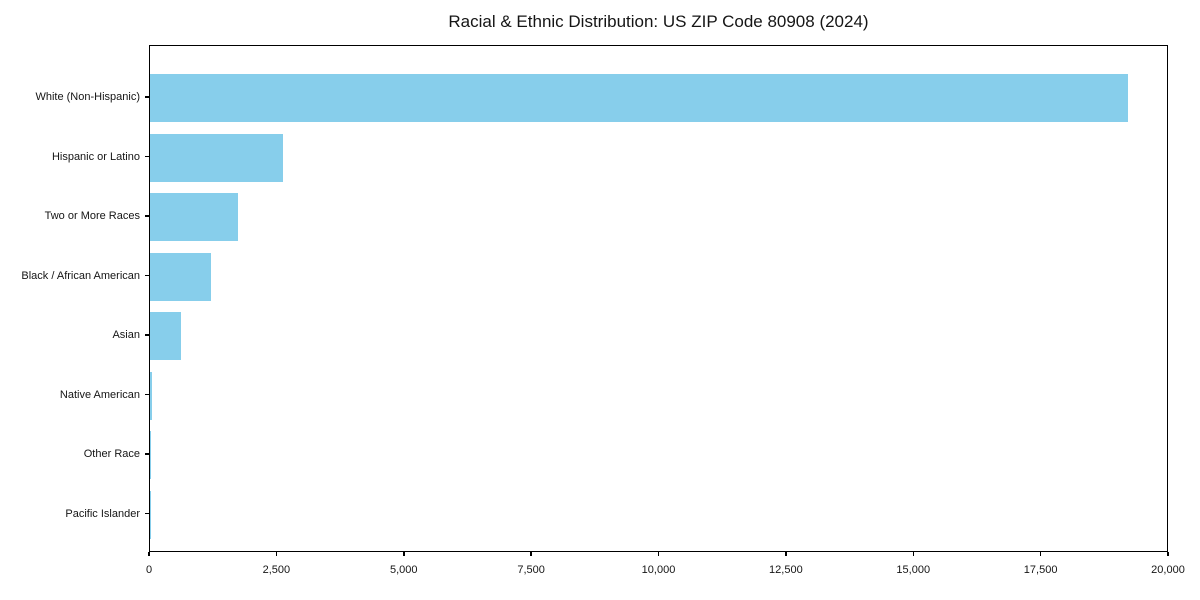 This screenshot has width=1200, height=600. What do you see at coordinates (913, 570) in the screenshot?
I see `x-tick-label: 15,000` at bounding box center [913, 570].